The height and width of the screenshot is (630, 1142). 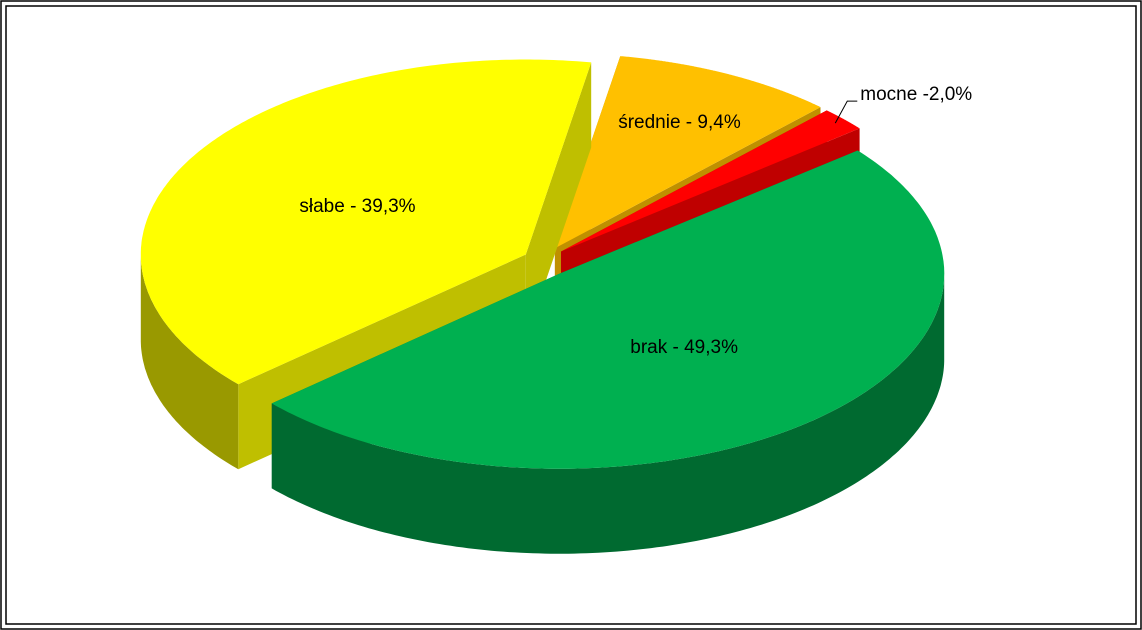 What do you see at coordinates (846, 112) in the screenshot?
I see `leader-line` at bounding box center [846, 112].